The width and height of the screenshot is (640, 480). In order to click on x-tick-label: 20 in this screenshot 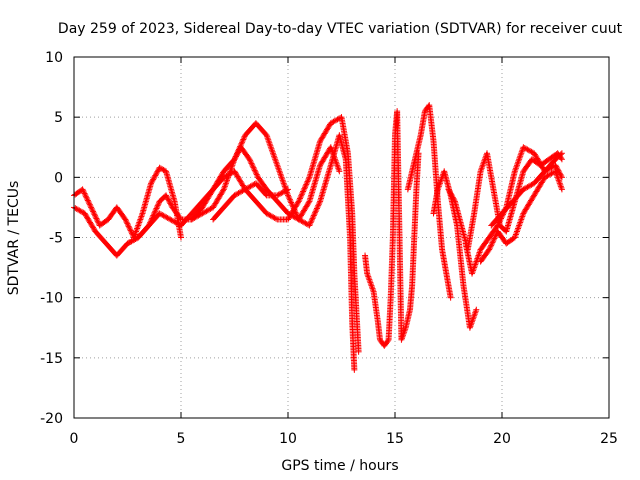, I will do `click(502, 439)`.